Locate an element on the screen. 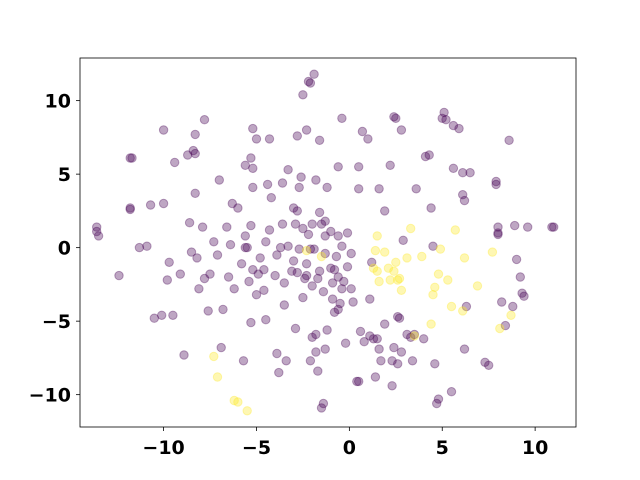 The image size is (640, 480). y-tick-label: 5 is located at coordinates (64, 175).